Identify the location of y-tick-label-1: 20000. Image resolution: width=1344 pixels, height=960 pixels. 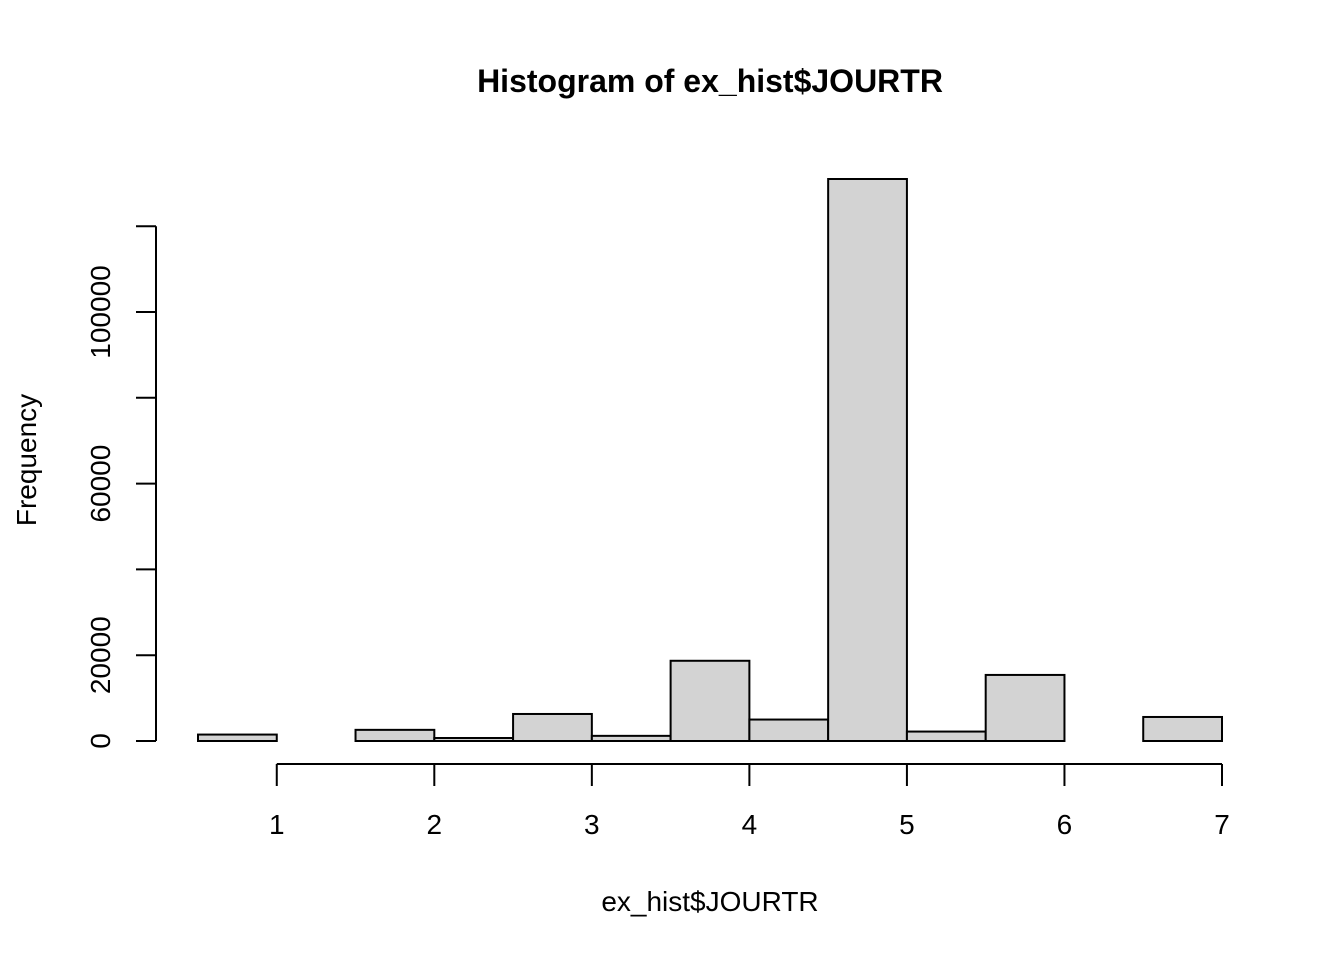
(100, 655).